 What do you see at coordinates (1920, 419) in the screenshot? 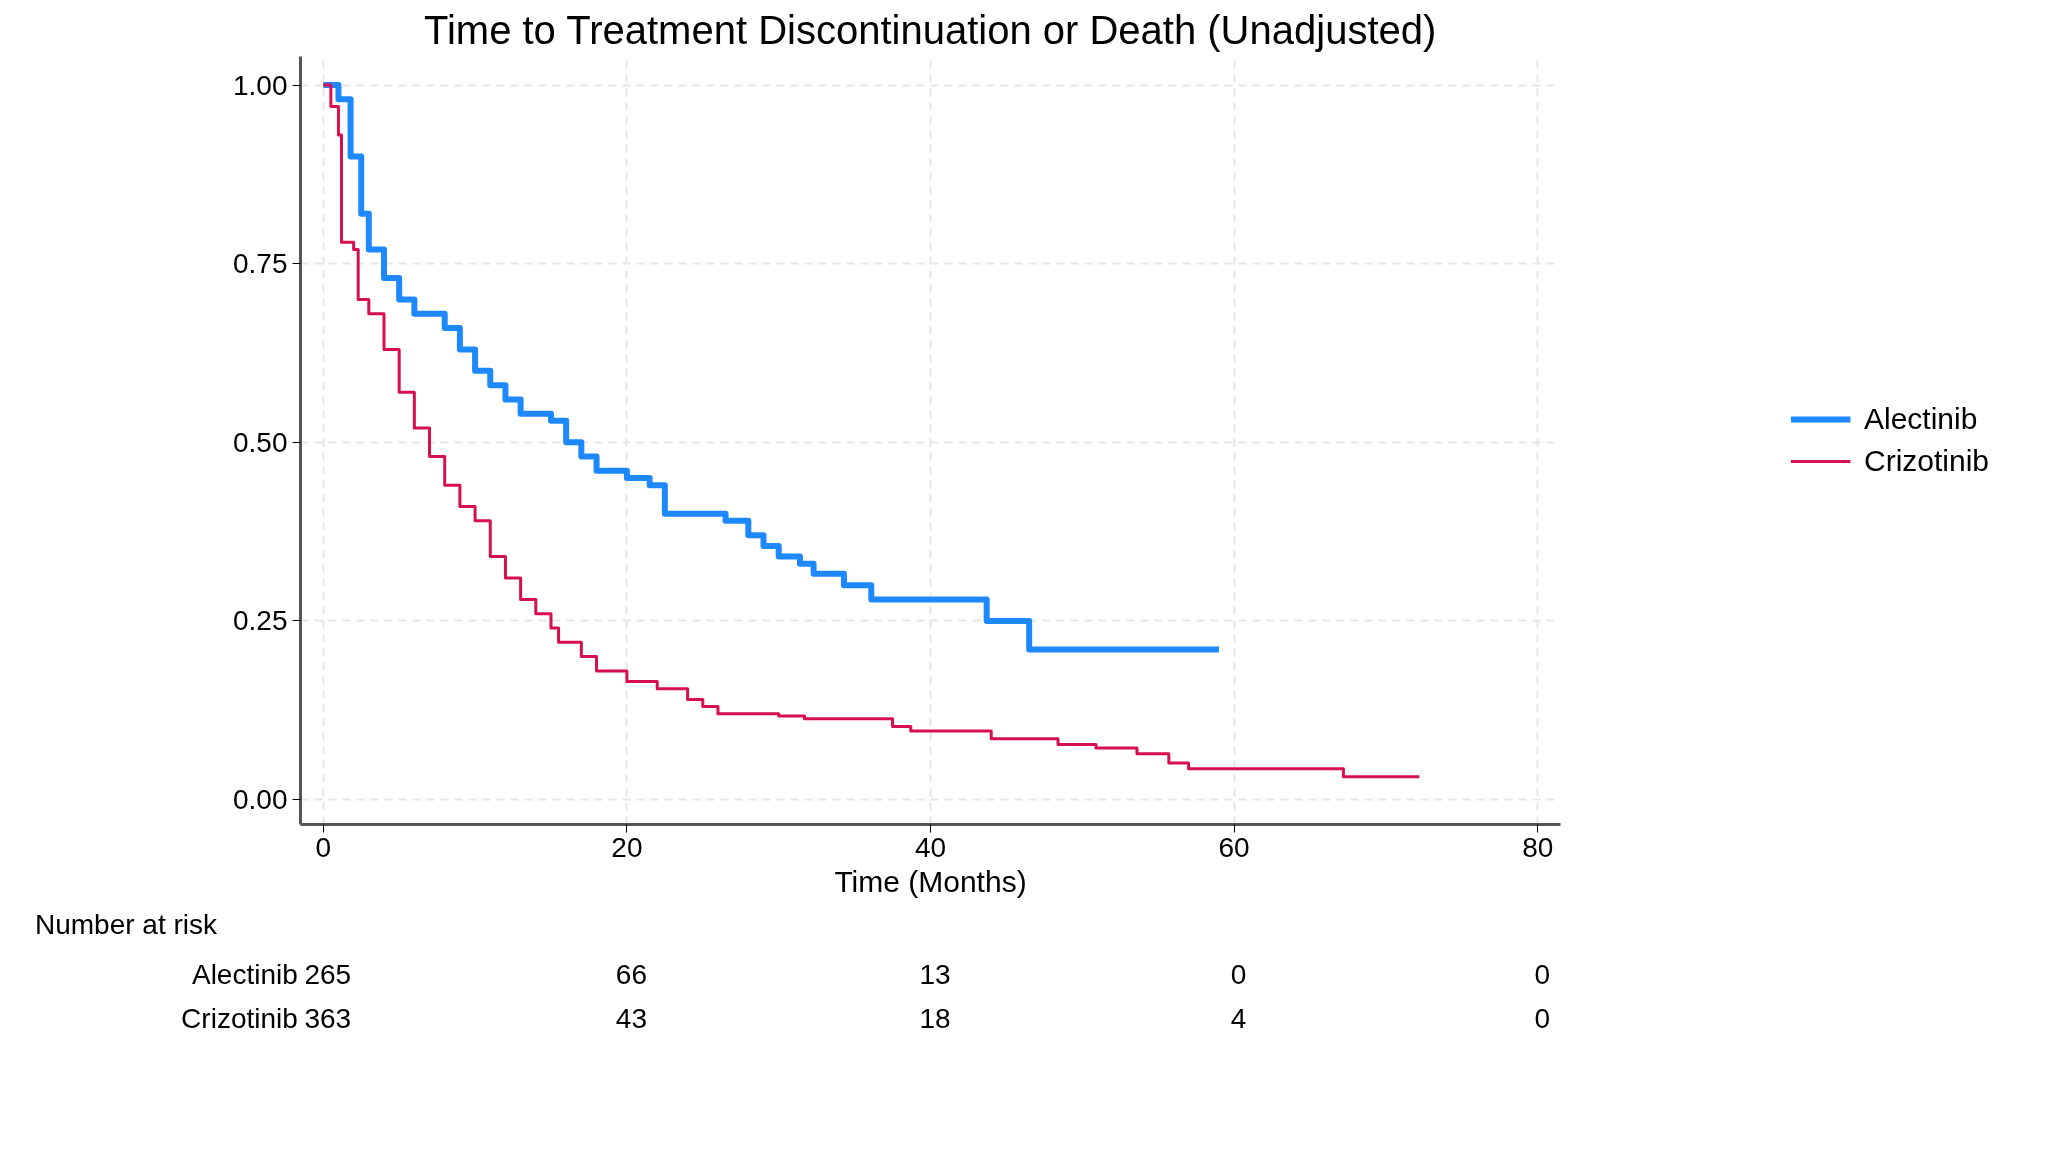
I see `legend-label: Alectinib` at bounding box center [1920, 419].